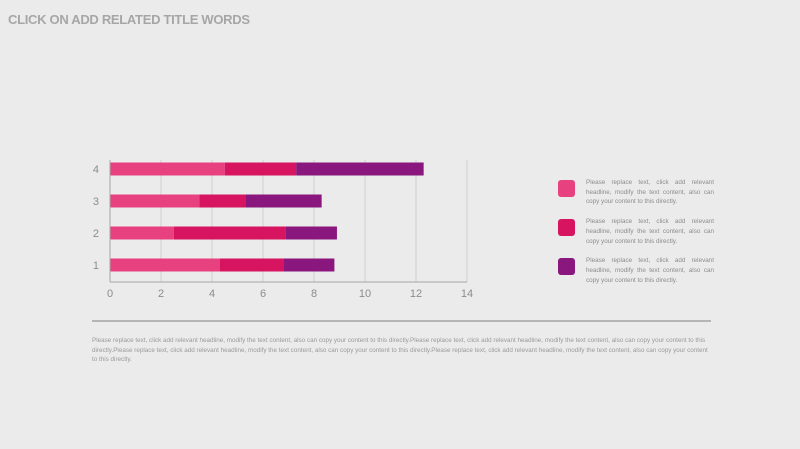 This screenshot has height=449, width=800. I want to click on divider, so click(401, 321).